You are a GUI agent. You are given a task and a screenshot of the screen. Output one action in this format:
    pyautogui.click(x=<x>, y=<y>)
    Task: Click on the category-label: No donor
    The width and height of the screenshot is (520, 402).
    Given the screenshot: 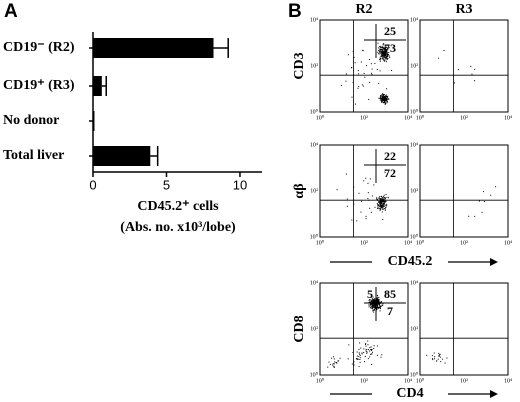 What is the action you would take?
    pyautogui.click(x=31, y=120)
    